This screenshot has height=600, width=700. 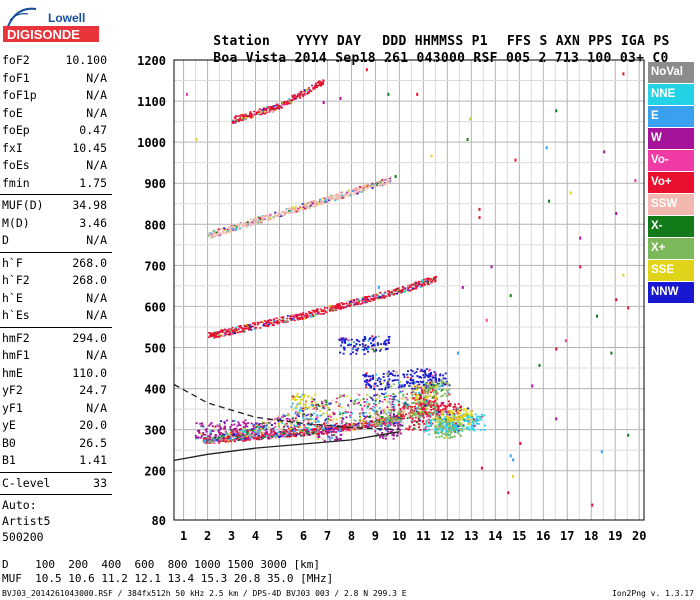 I want to click on param-value: 1.75, so click(x=93, y=182).